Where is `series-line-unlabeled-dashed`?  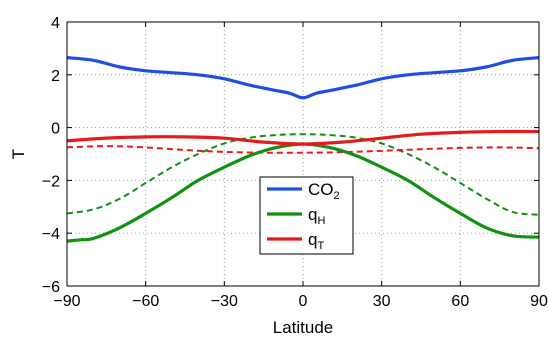 series-line-unlabeled-dashed is located at coordinates (303, 149).